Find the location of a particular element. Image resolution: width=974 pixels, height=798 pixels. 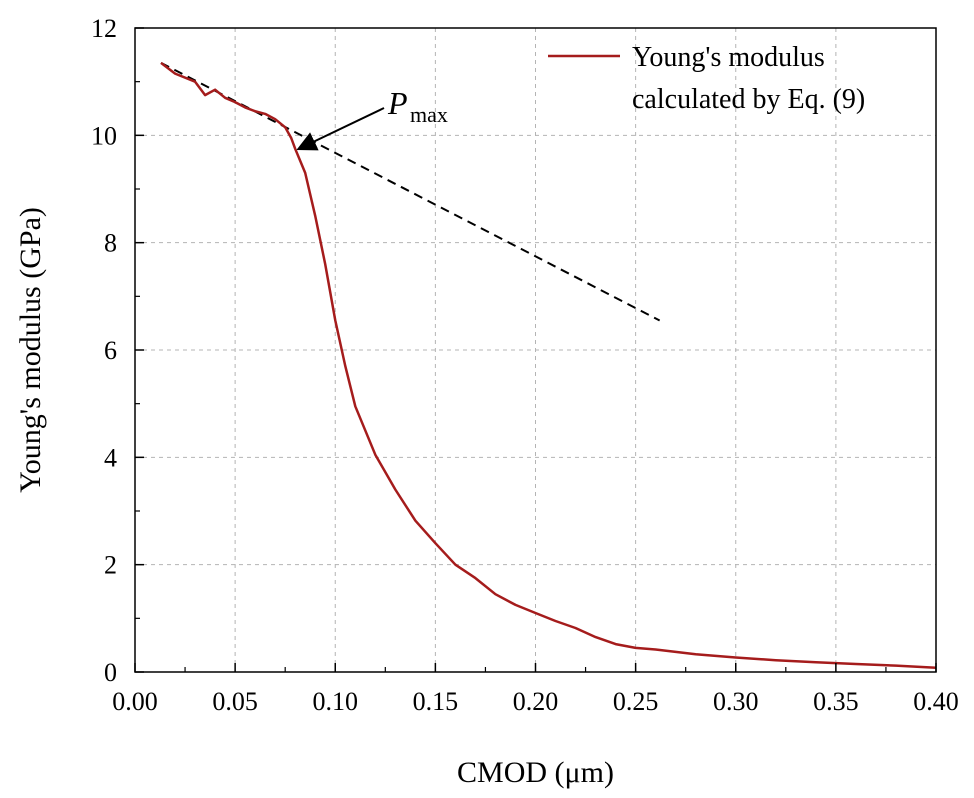

y-tick-labels: 0 2 4 6 8 10 12 is located at coordinates (104, 350).